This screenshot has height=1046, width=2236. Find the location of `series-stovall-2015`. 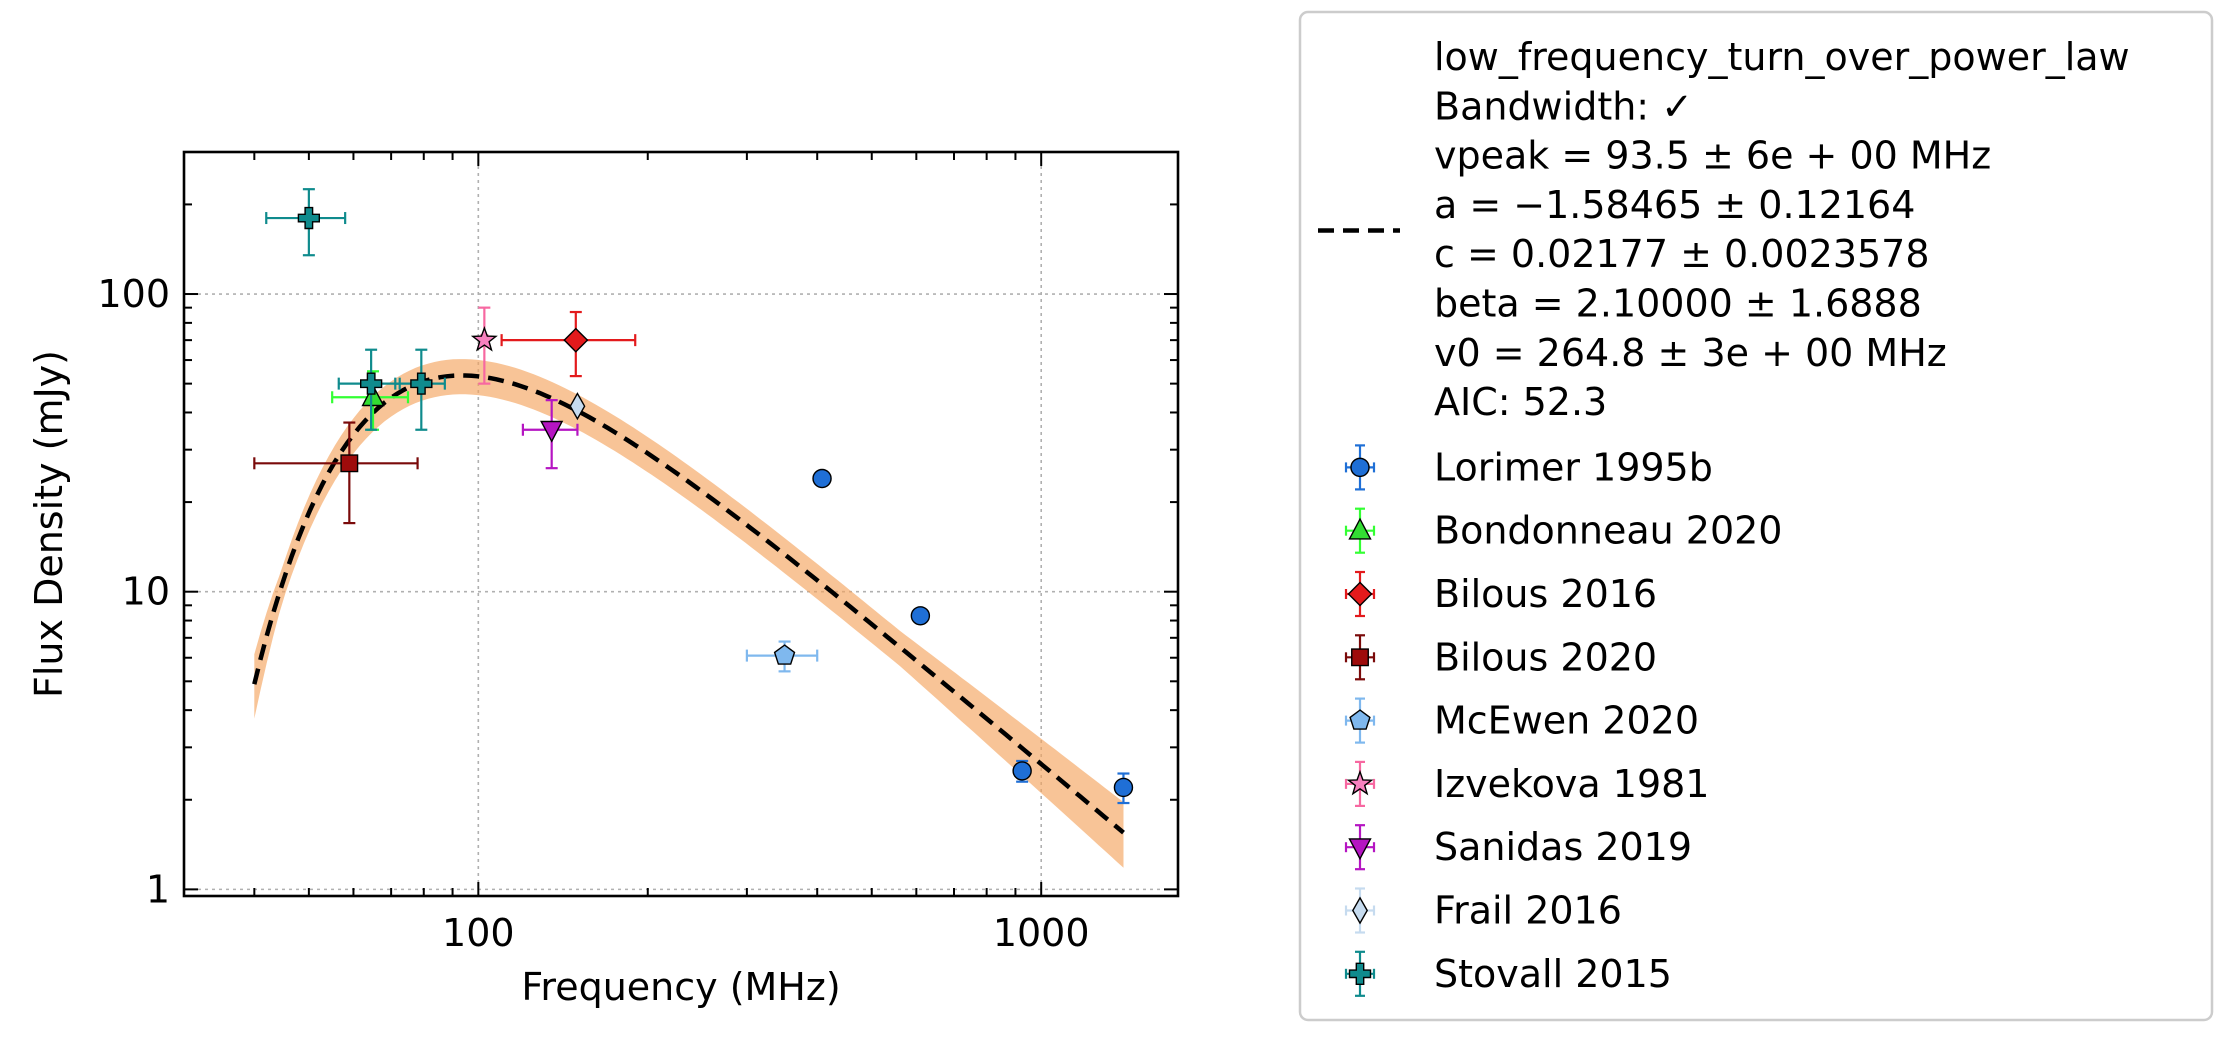

series-stovall-2015 is located at coordinates (355, 309).